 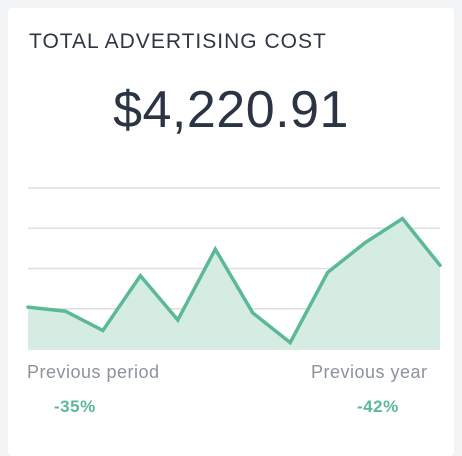 What do you see at coordinates (93, 372) in the screenshot?
I see `previous-period-label: Previous period` at bounding box center [93, 372].